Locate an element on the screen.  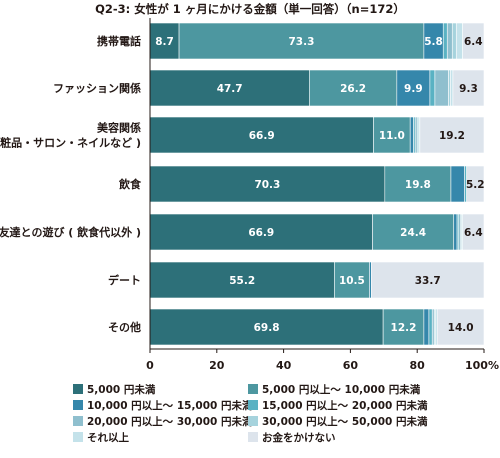
data-label: 73.3 is located at coordinates (302, 42).